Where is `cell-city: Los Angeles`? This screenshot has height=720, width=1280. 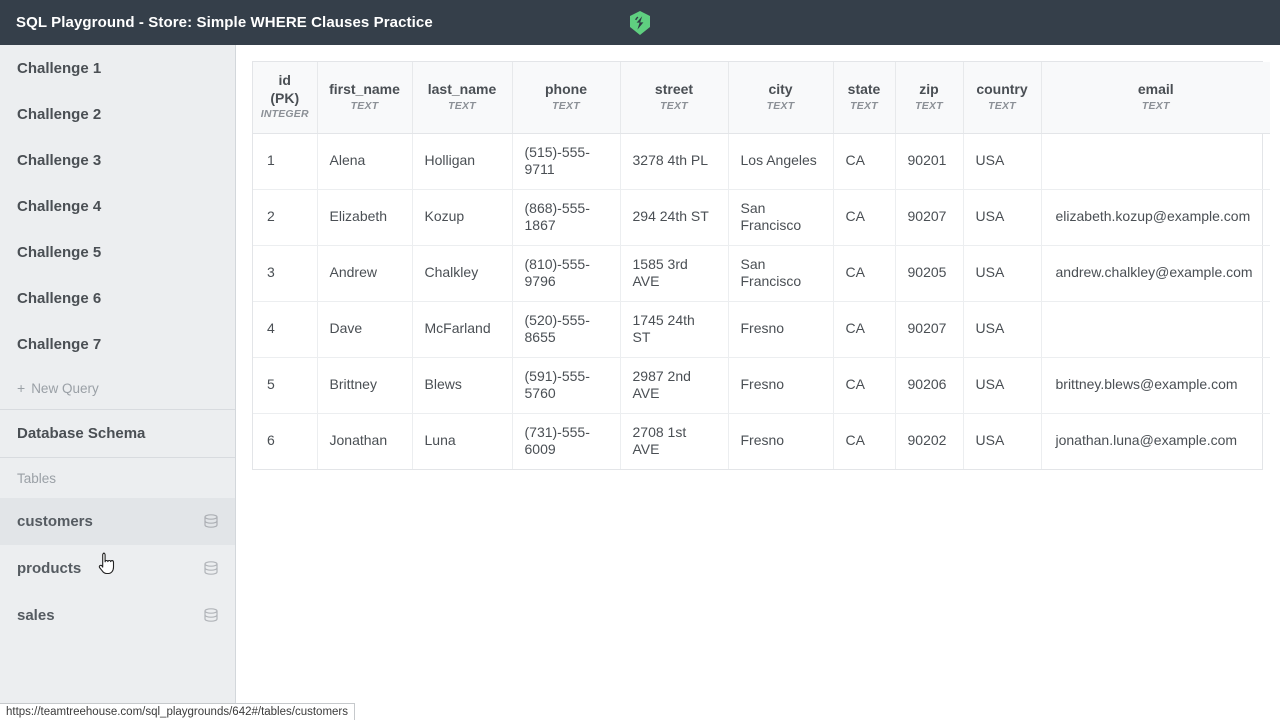 cell-city: Los Angeles is located at coordinates (781, 161).